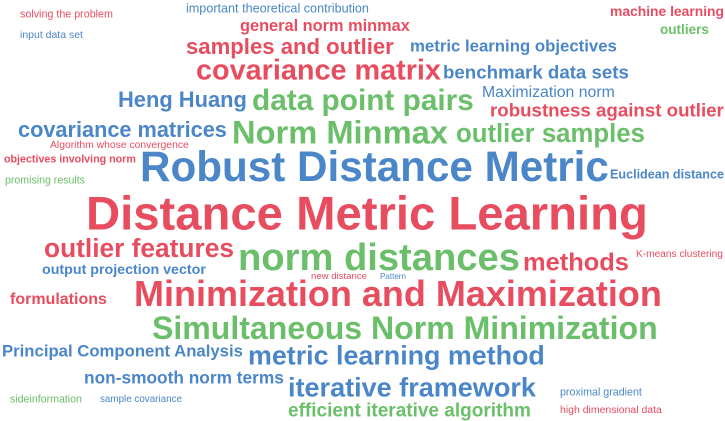  I want to click on word: covariance matrices, so click(122, 130).